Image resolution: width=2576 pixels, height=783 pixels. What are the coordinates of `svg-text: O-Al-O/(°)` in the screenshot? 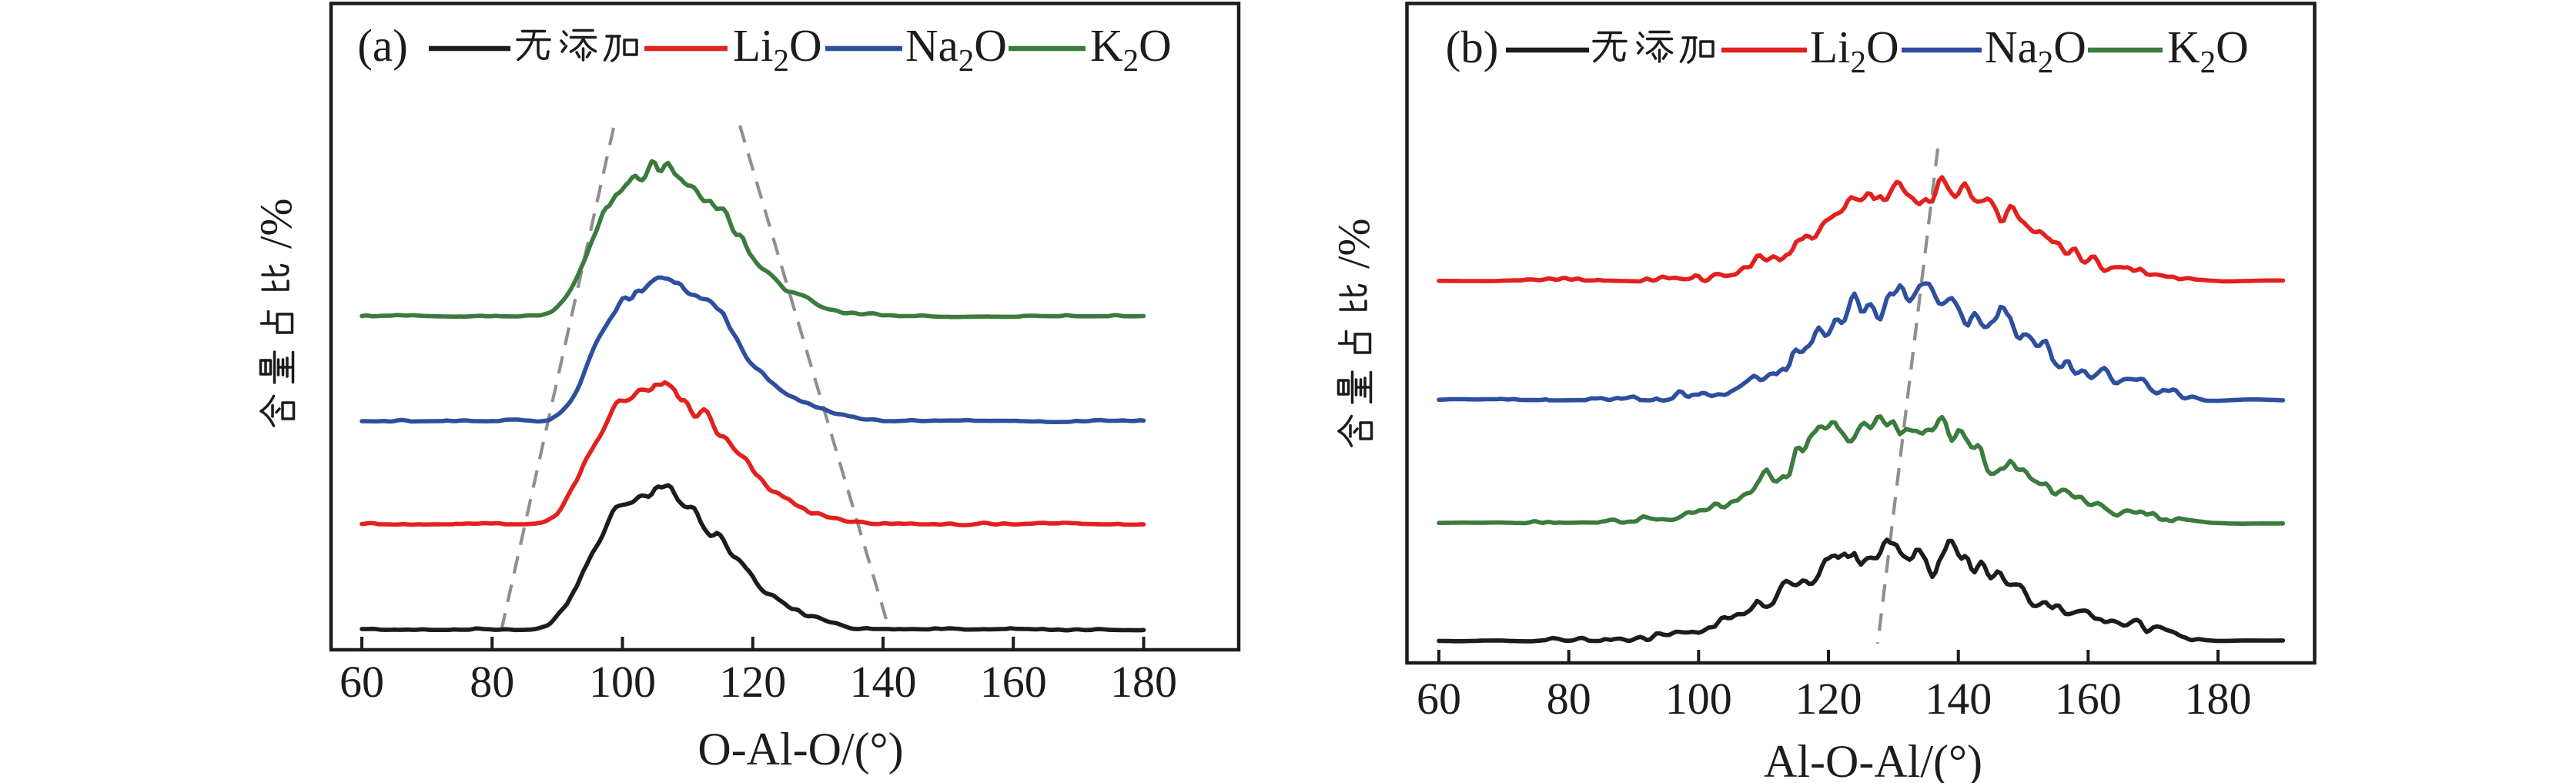 It's located at (801, 749).